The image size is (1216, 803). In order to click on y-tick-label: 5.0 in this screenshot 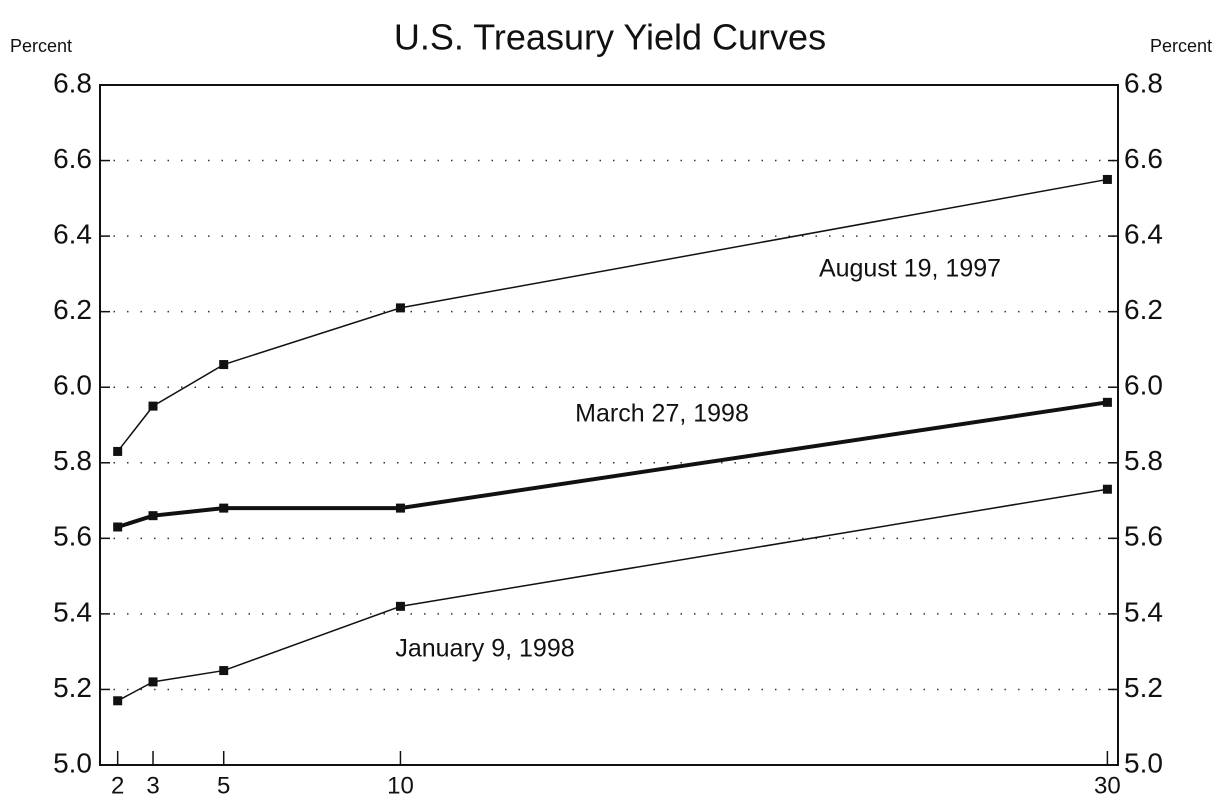, I will do `click(72, 762)`.